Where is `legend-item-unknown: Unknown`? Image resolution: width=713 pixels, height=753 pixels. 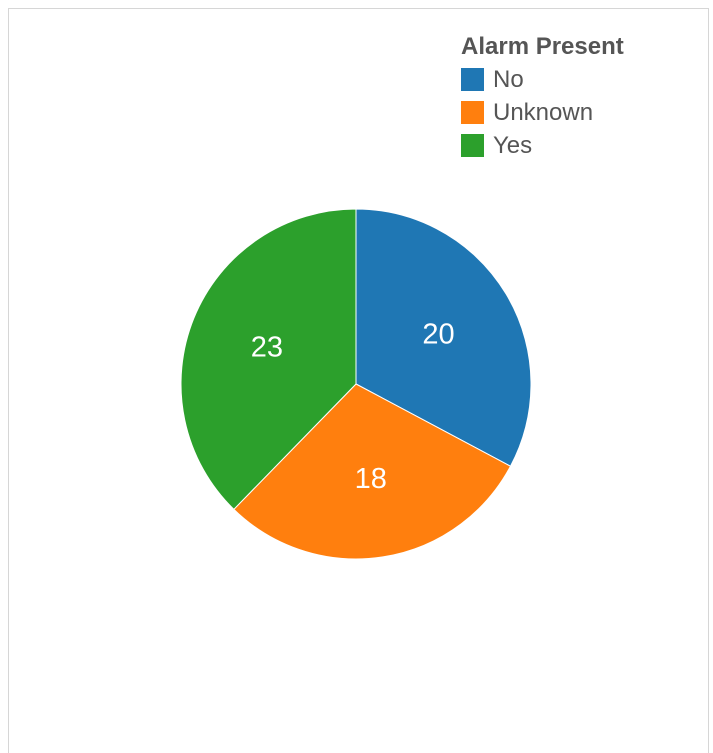 legend-item-unknown: Unknown is located at coordinates (542, 112).